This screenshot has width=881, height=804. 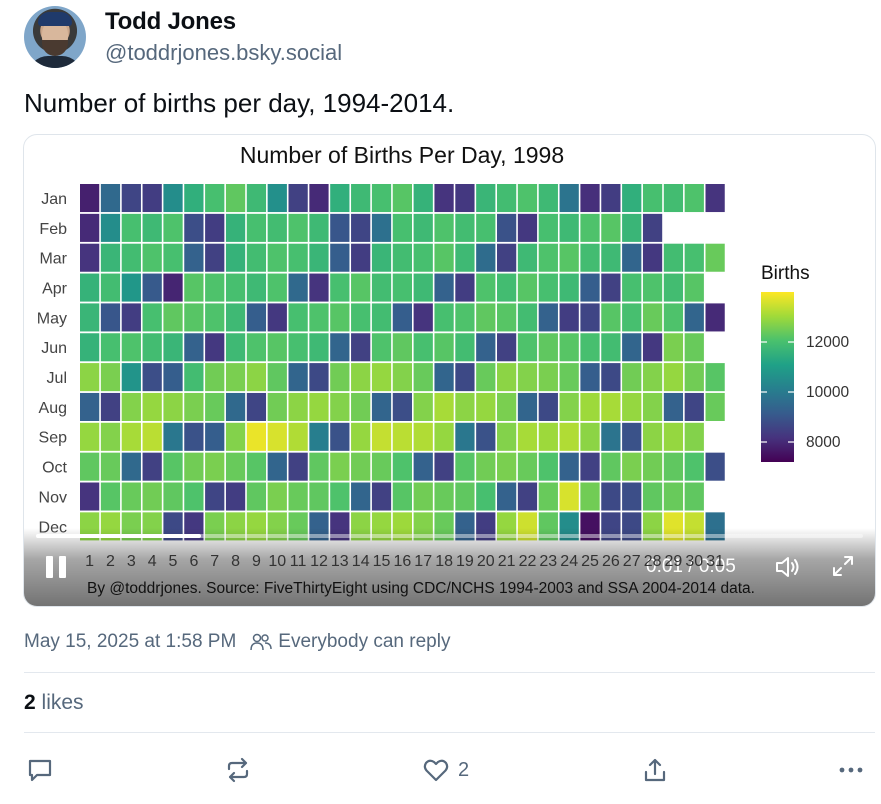 What do you see at coordinates (851, 770) in the screenshot?
I see `more-options-button` at bounding box center [851, 770].